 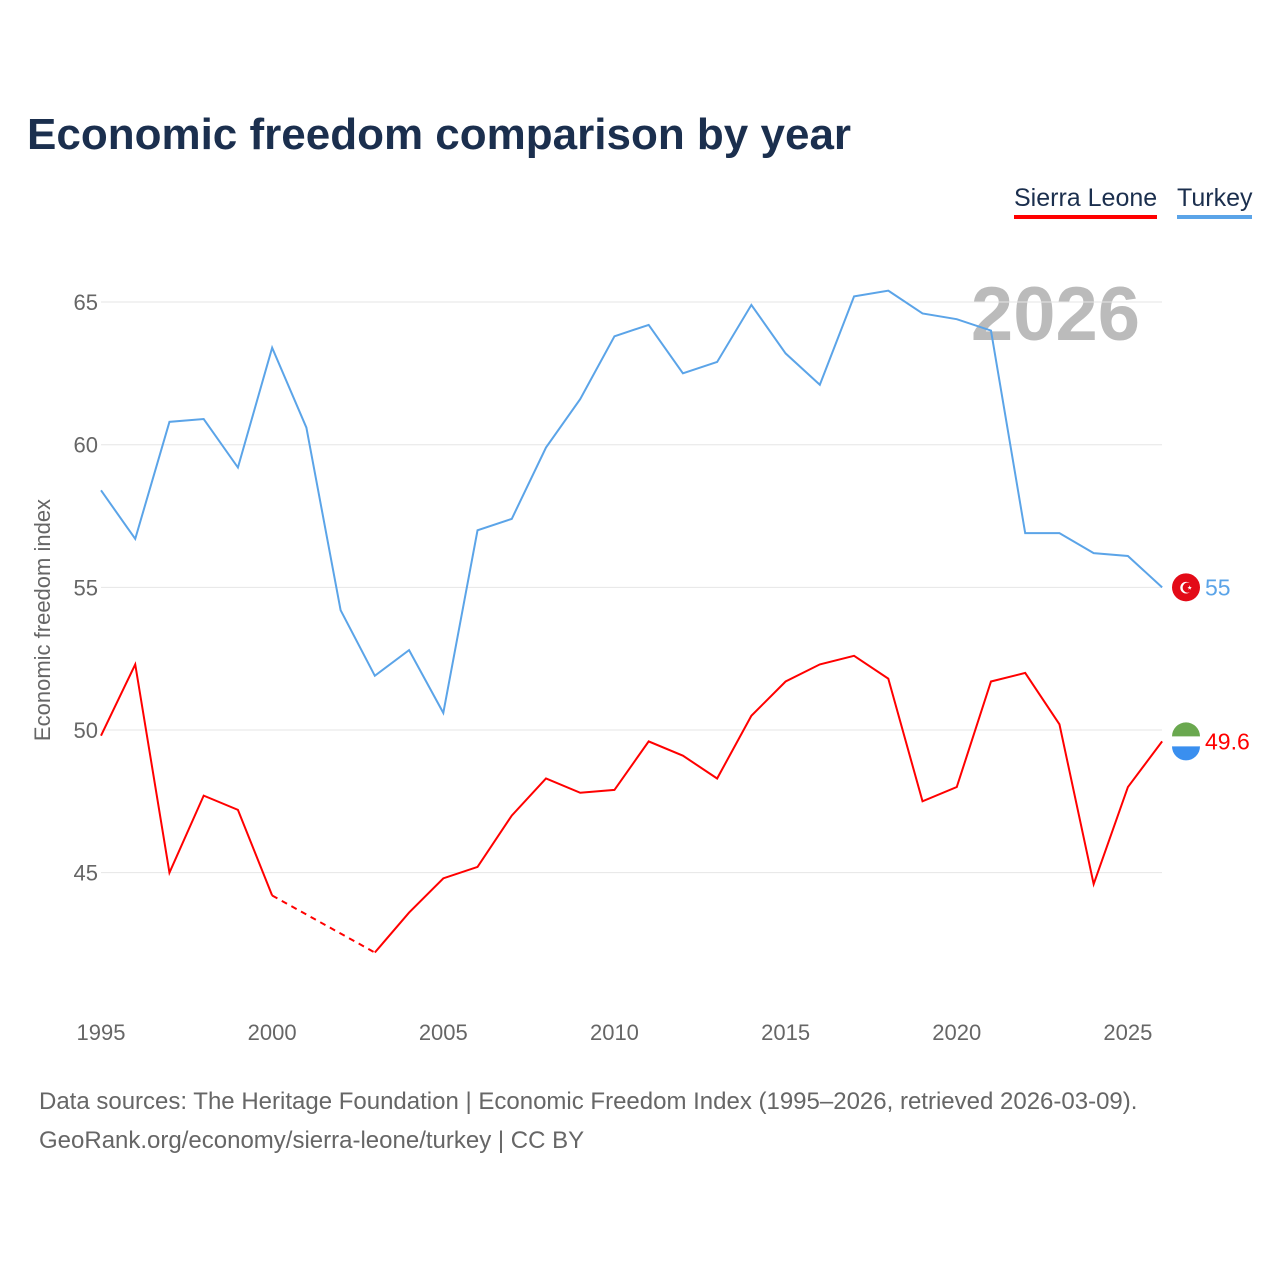 What do you see at coordinates (1227, 741) in the screenshot?
I see `end-value-label: 49.6` at bounding box center [1227, 741].